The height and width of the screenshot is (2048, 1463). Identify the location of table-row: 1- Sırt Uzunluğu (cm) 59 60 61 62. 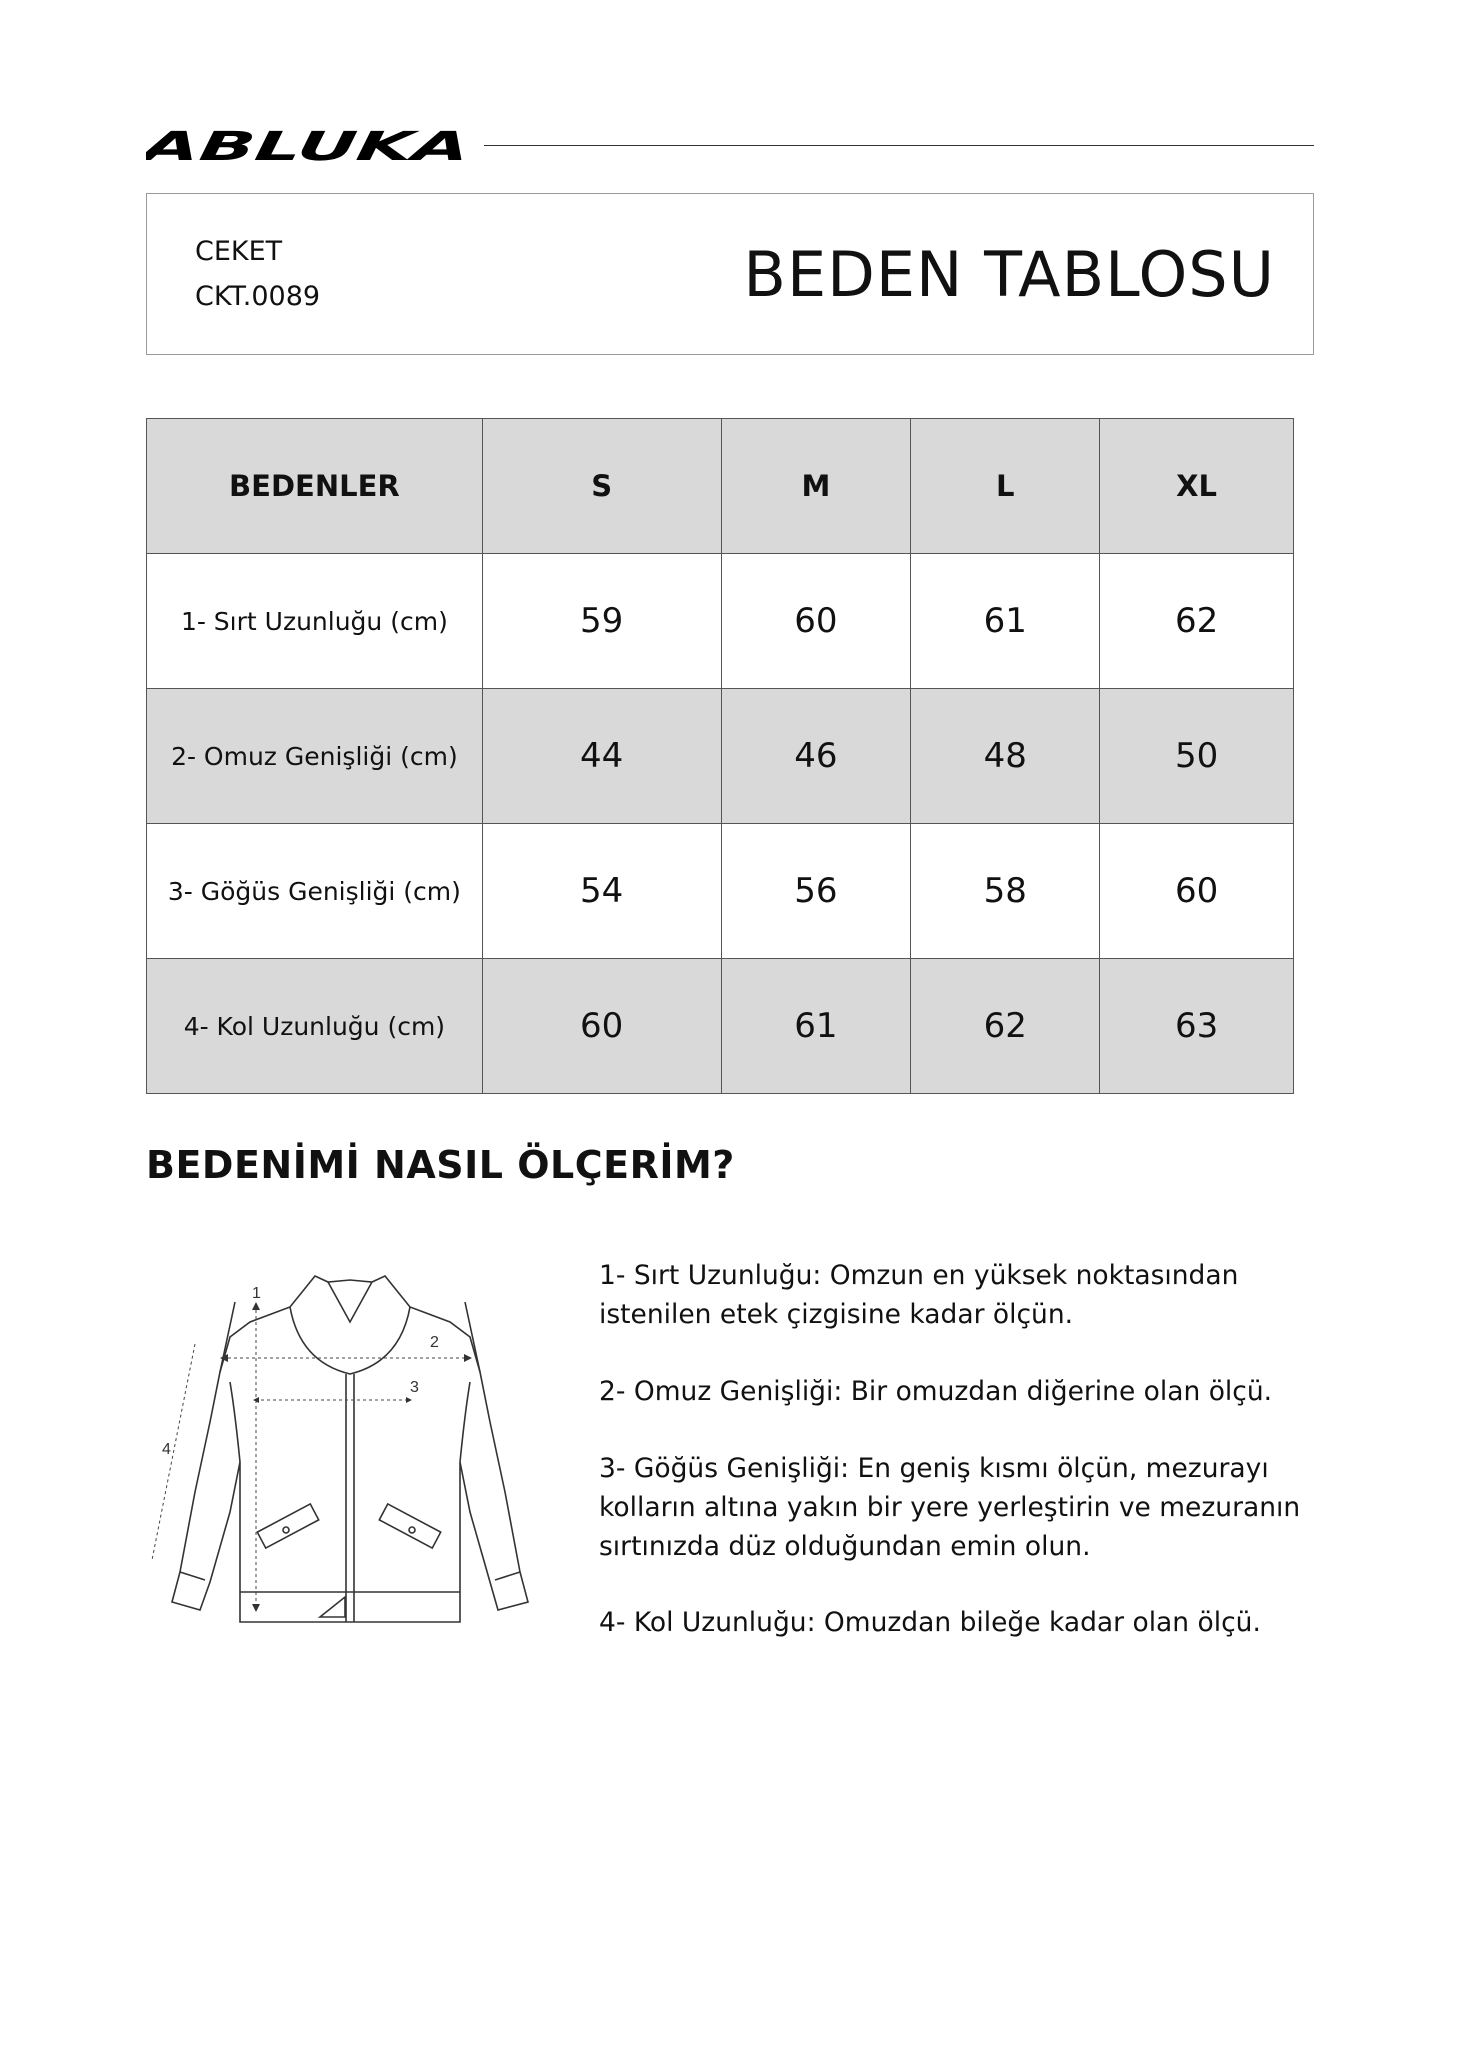
(720, 621).